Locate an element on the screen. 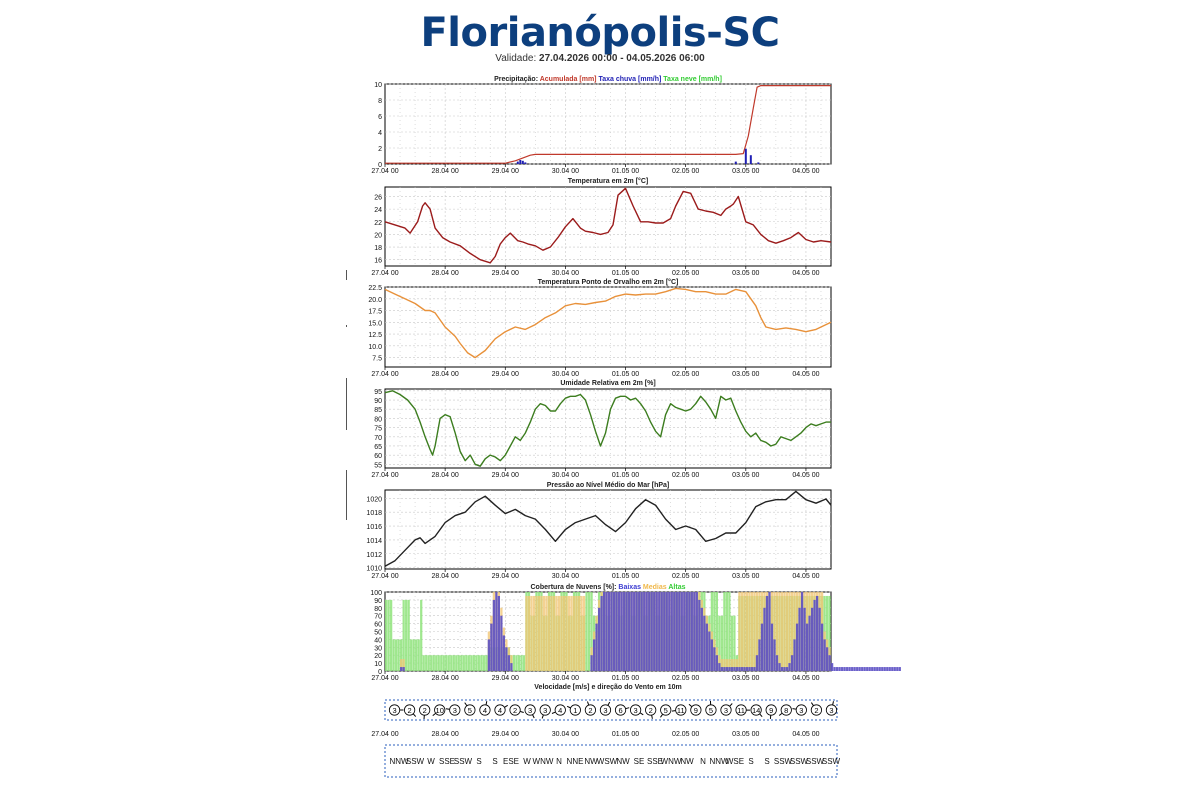 The height and width of the screenshot is (800, 1200). wind-x-tick-label: 30.04 00 is located at coordinates (565, 734).